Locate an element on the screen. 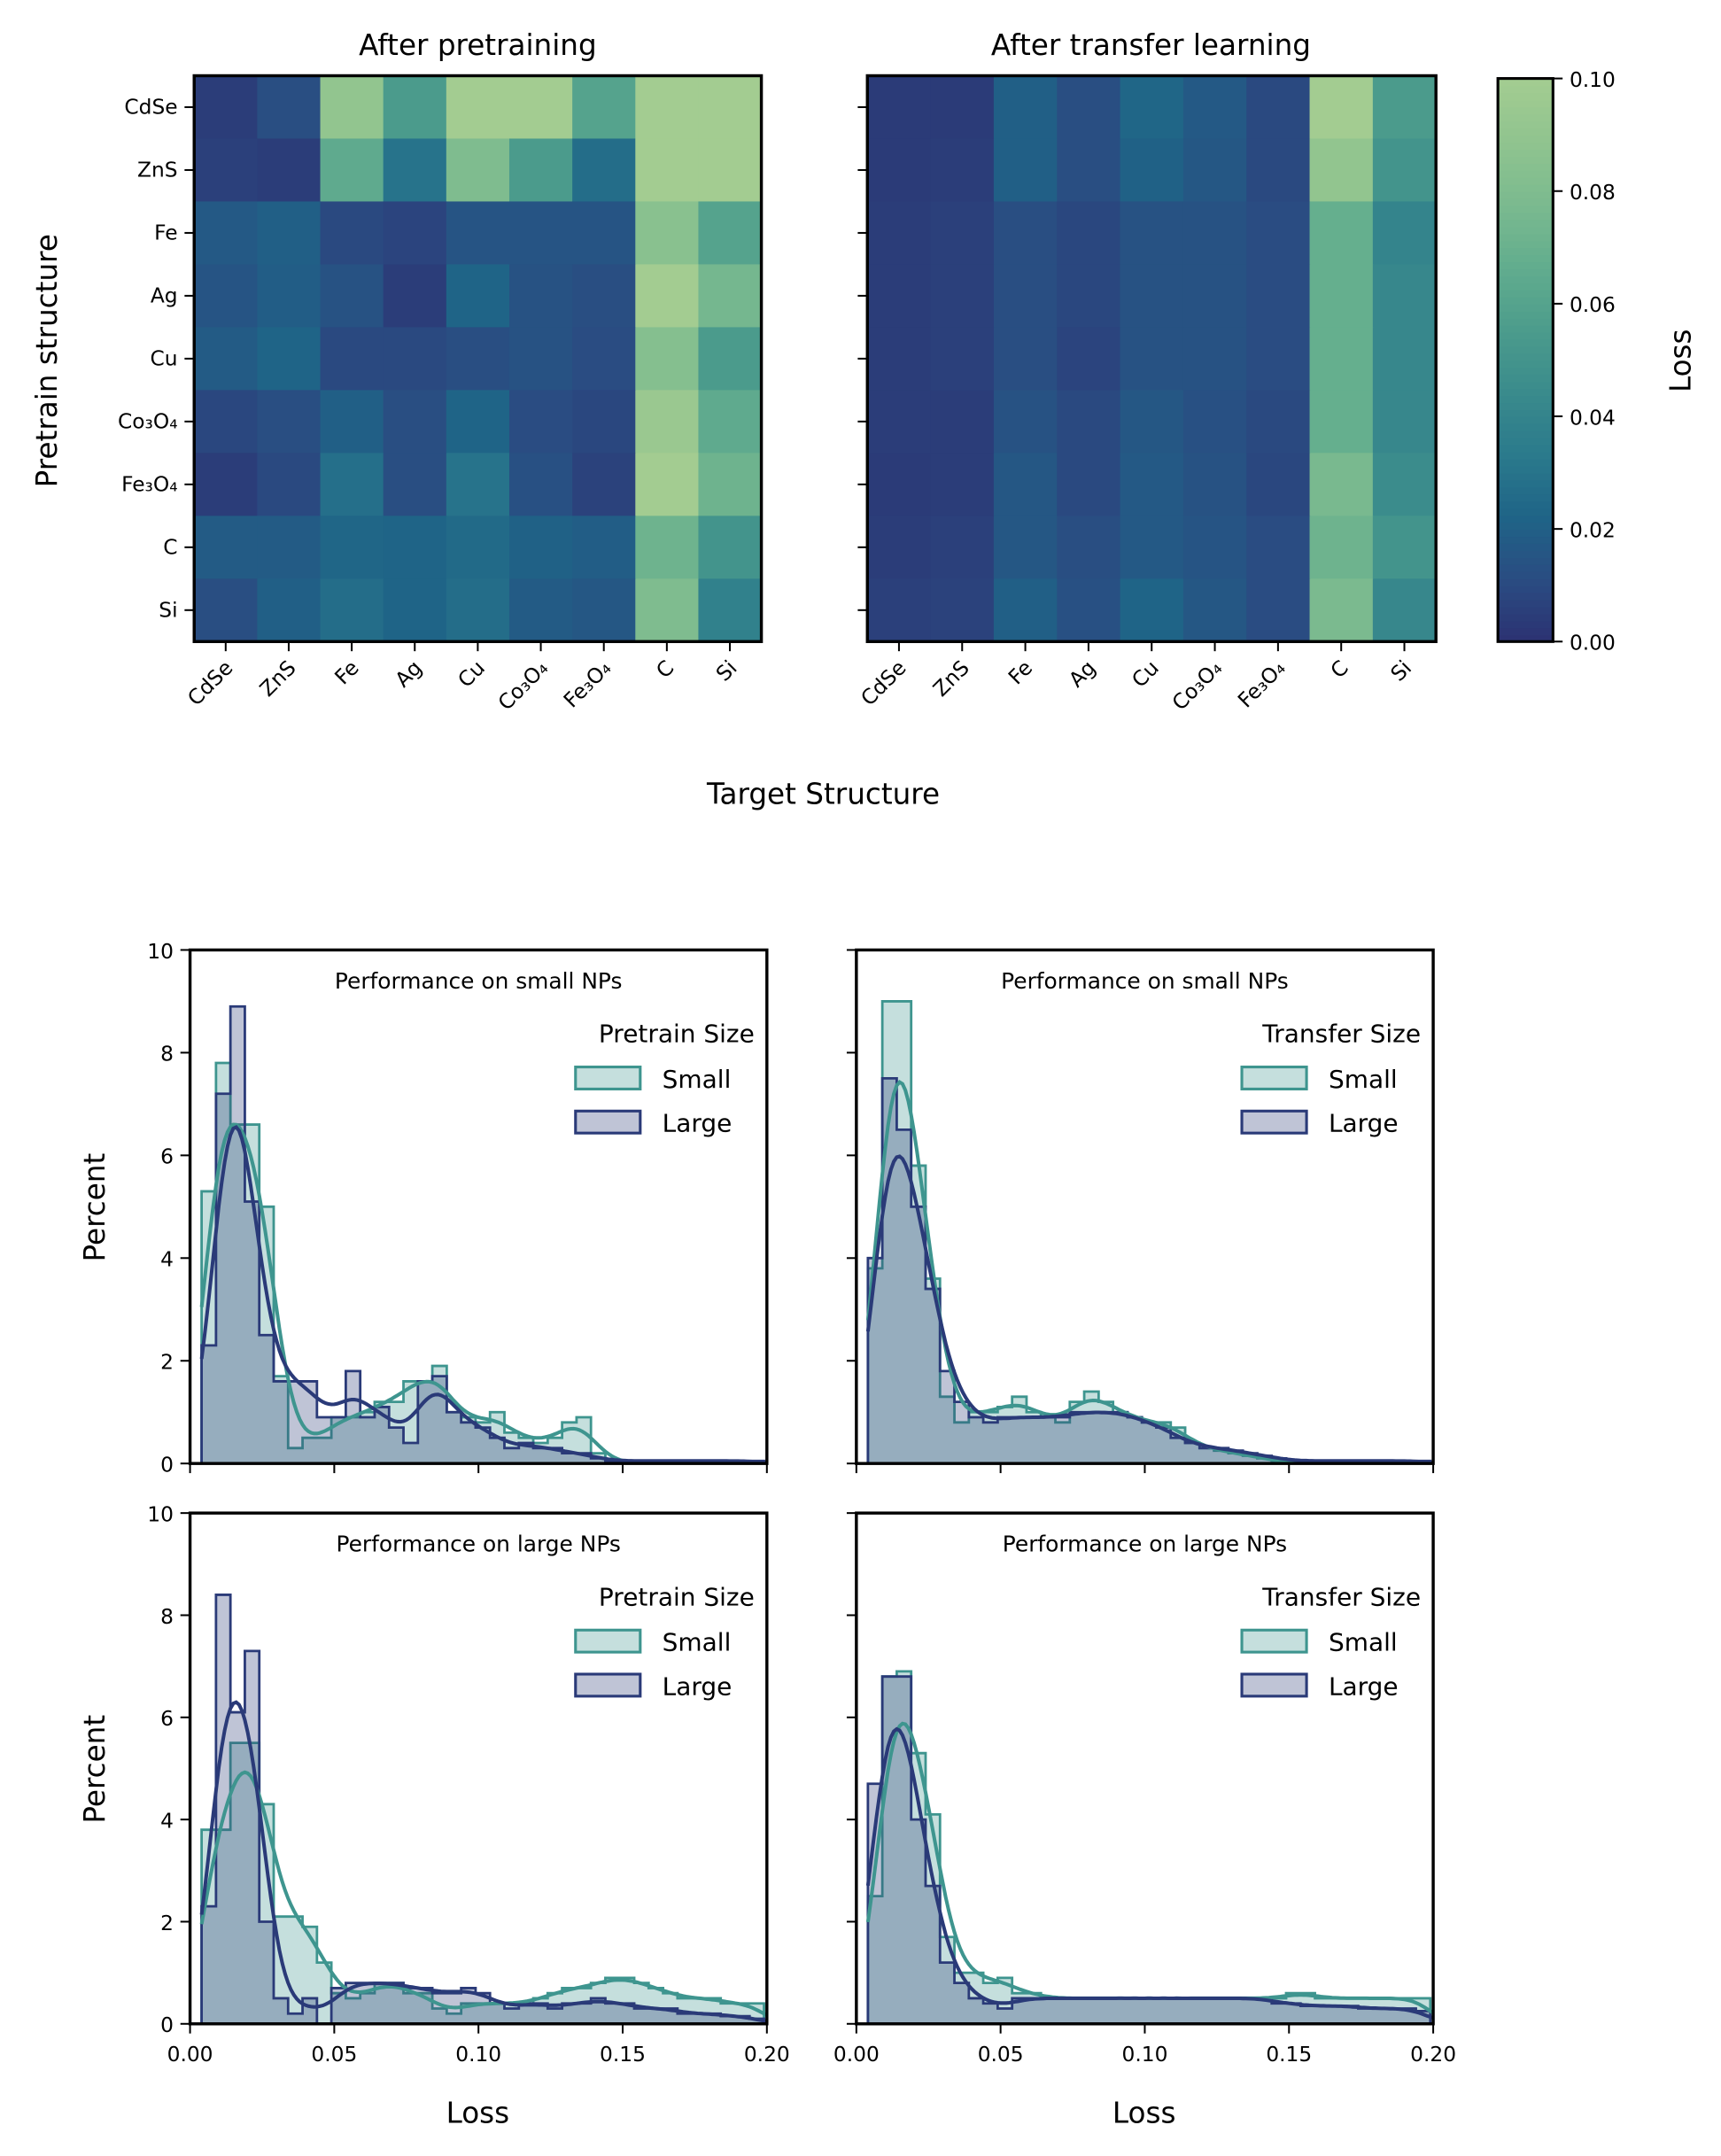  legend-swatch-large is located at coordinates (608, 1122).